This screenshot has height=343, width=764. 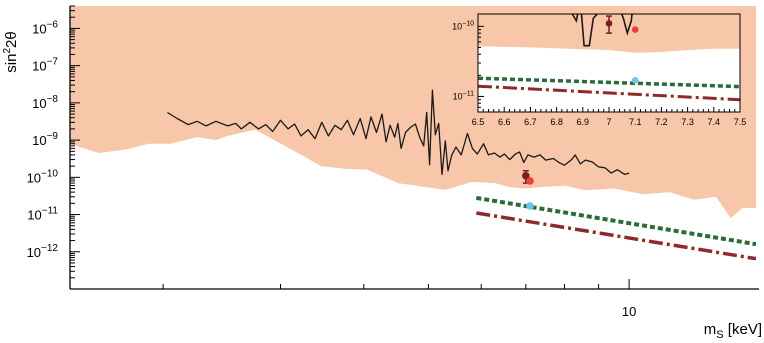 What do you see at coordinates (43, 251) in the screenshot?
I see `y-tick-label: 10⁻¹²` at bounding box center [43, 251].